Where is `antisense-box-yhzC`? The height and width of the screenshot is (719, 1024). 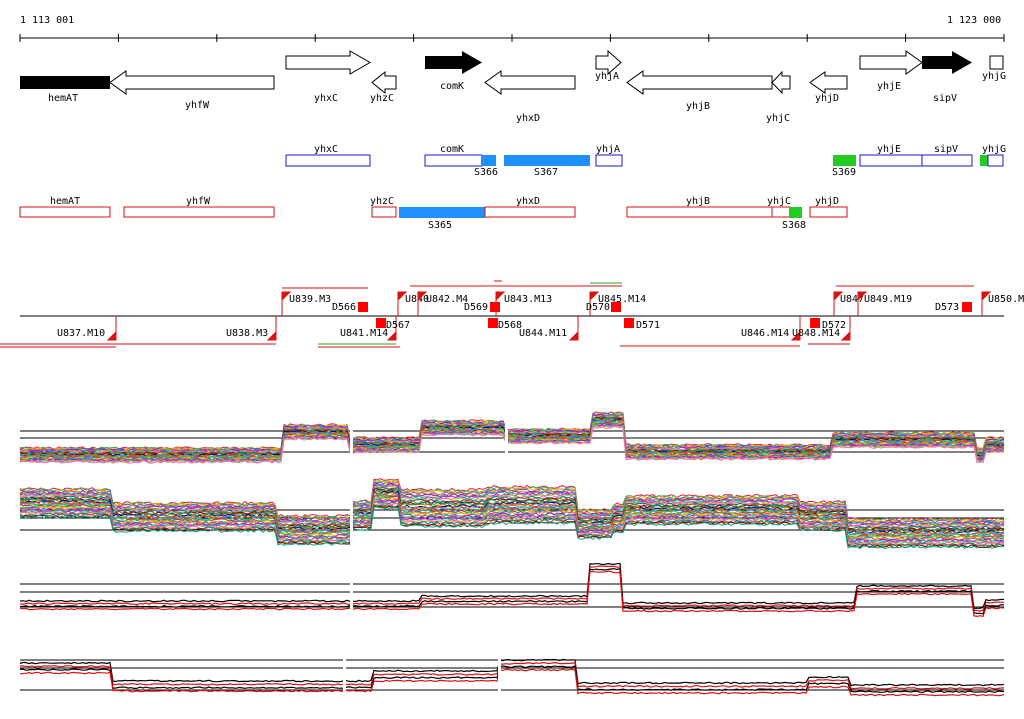 antisense-box-yhzC is located at coordinates (384, 212).